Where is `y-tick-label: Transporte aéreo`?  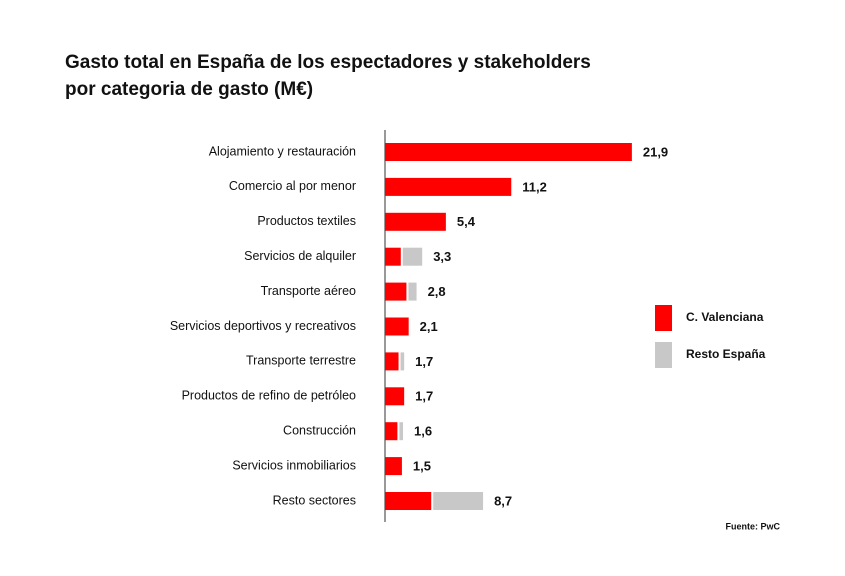
y-tick-label: Transporte aéreo is located at coordinates (308, 291).